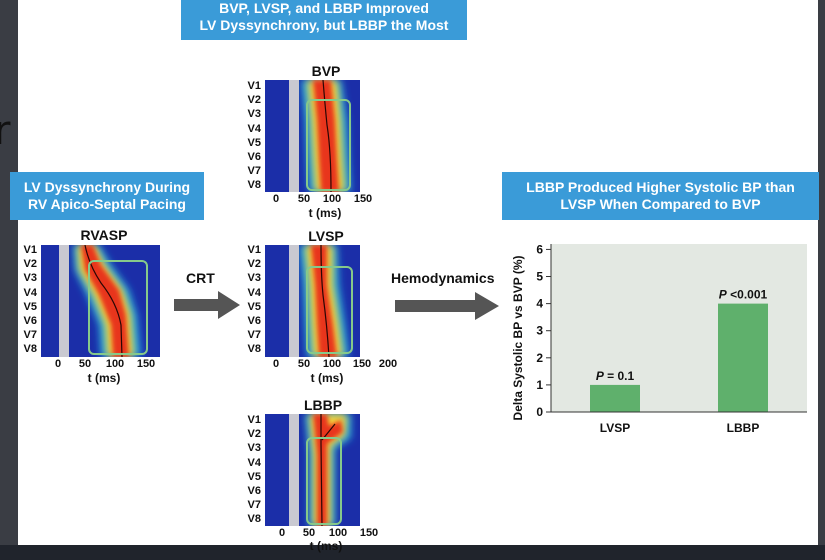 The height and width of the screenshot is (560, 825). I want to click on bvp-lead-labels: V1 V2 V3 V4 V5 V6 V7 V8, so click(250, 136).